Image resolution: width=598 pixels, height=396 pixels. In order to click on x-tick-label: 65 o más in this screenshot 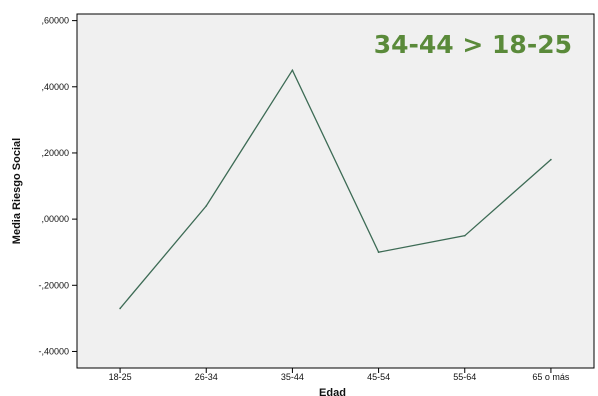, I will do `click(551, 377)`.